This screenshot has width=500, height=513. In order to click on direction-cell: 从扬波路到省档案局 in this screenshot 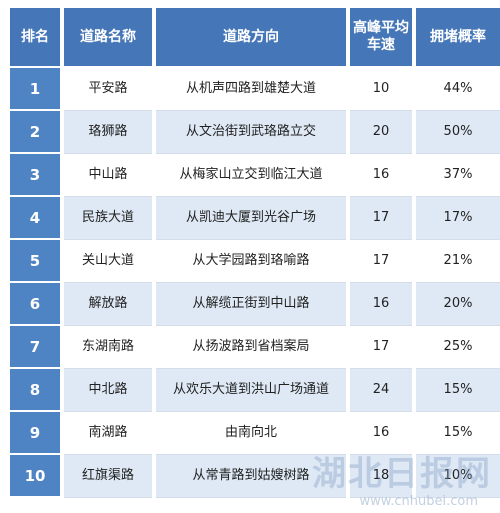, I will do `click(251, 347)`.